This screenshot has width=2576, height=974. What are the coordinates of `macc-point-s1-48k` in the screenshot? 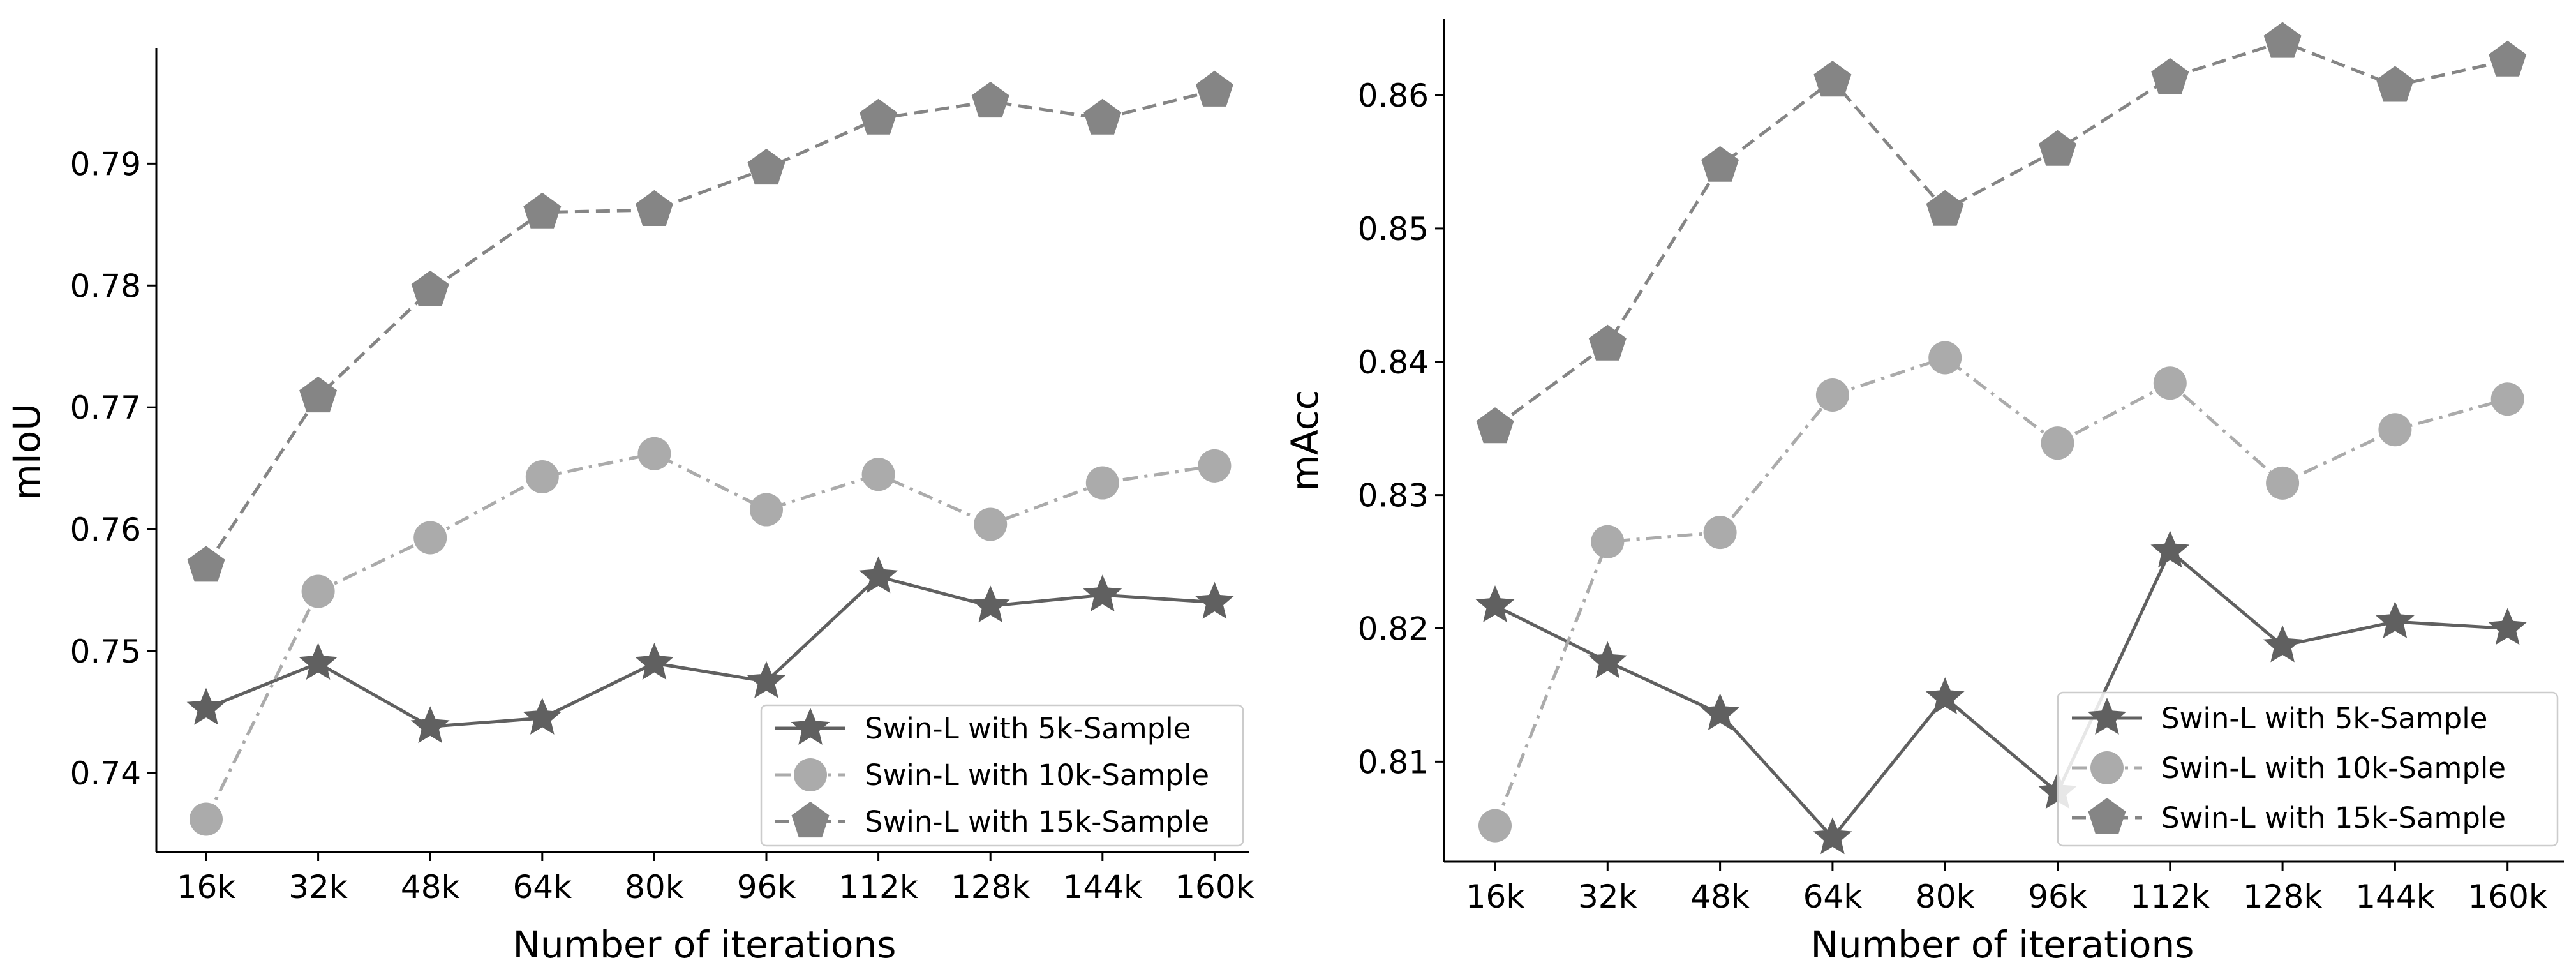 It's located at (1720, 712).